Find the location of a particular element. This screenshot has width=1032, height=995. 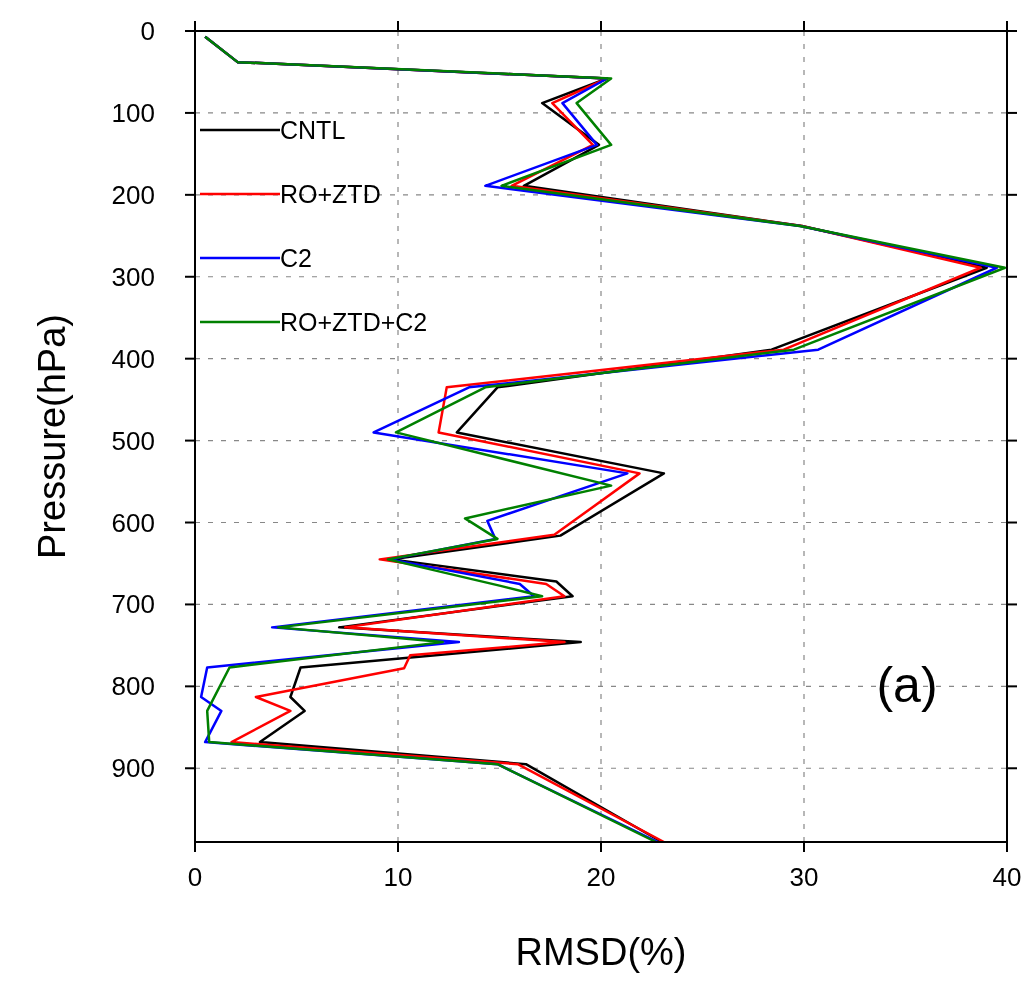

y-tick-label: 100 is located at coordinates (133, 112).